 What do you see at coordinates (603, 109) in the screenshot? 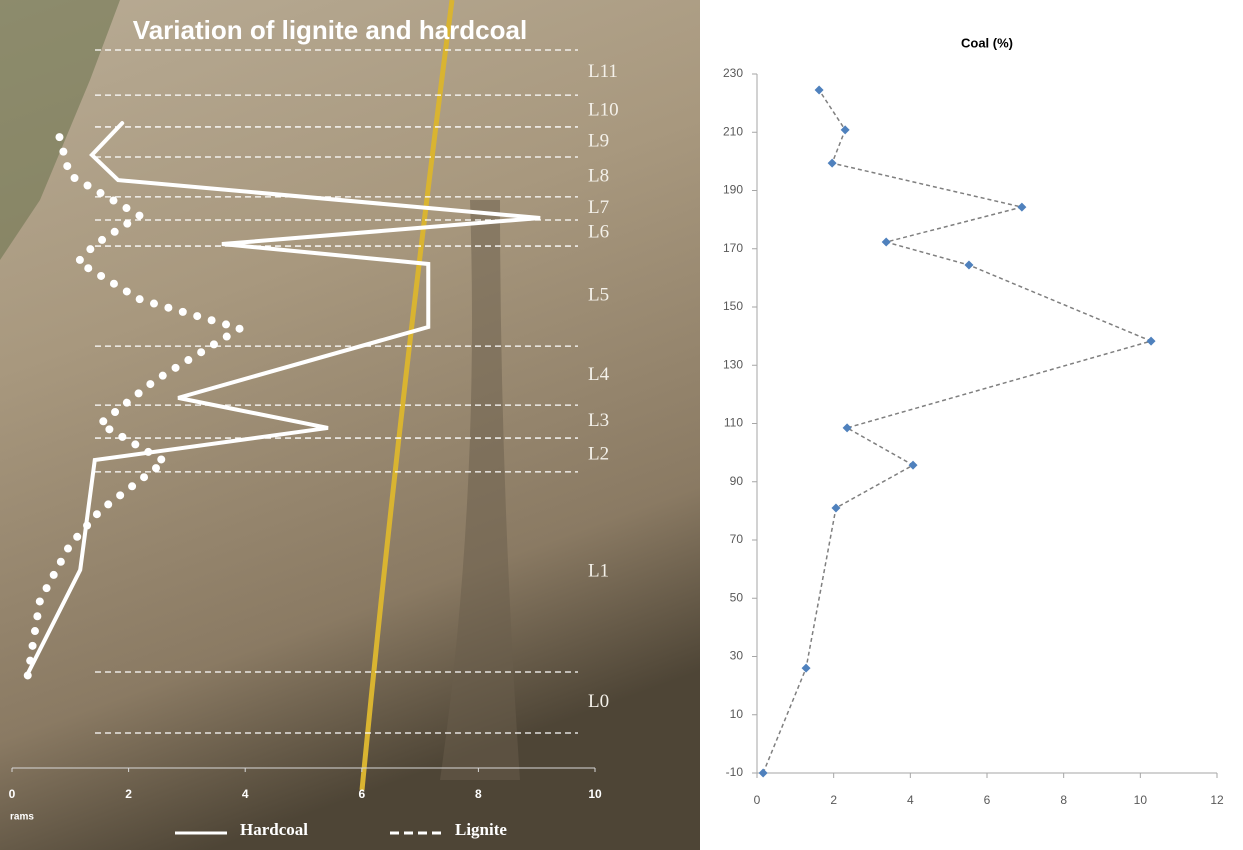
I see `layer-label: L10` at bounding box center [603, 109].